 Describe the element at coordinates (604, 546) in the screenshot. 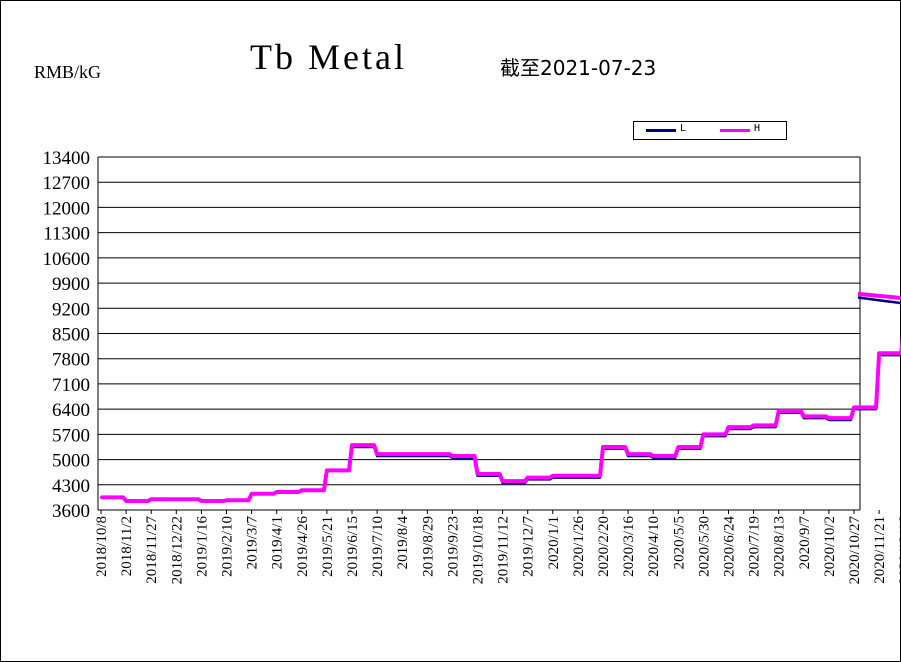

I see `x-tick-label: 2020/2/20` at that location.